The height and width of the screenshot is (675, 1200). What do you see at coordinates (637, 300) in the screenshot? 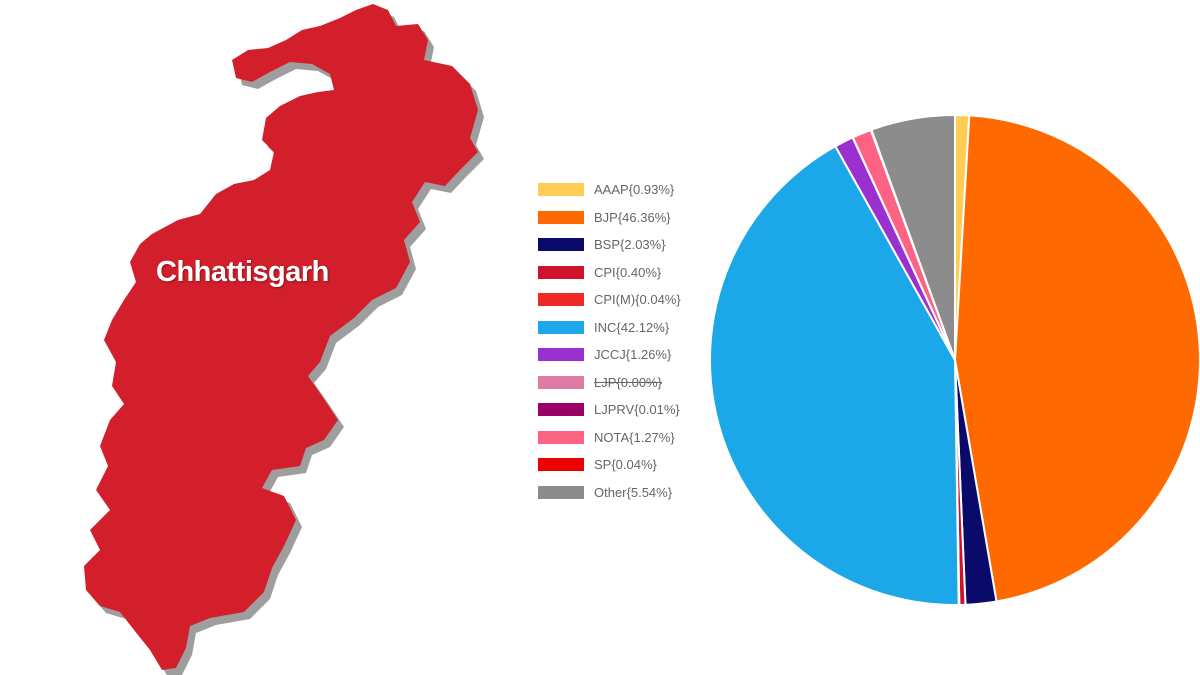
I see `legend-label: CPI(M){0.04%}` at bounding box center [637, 300].